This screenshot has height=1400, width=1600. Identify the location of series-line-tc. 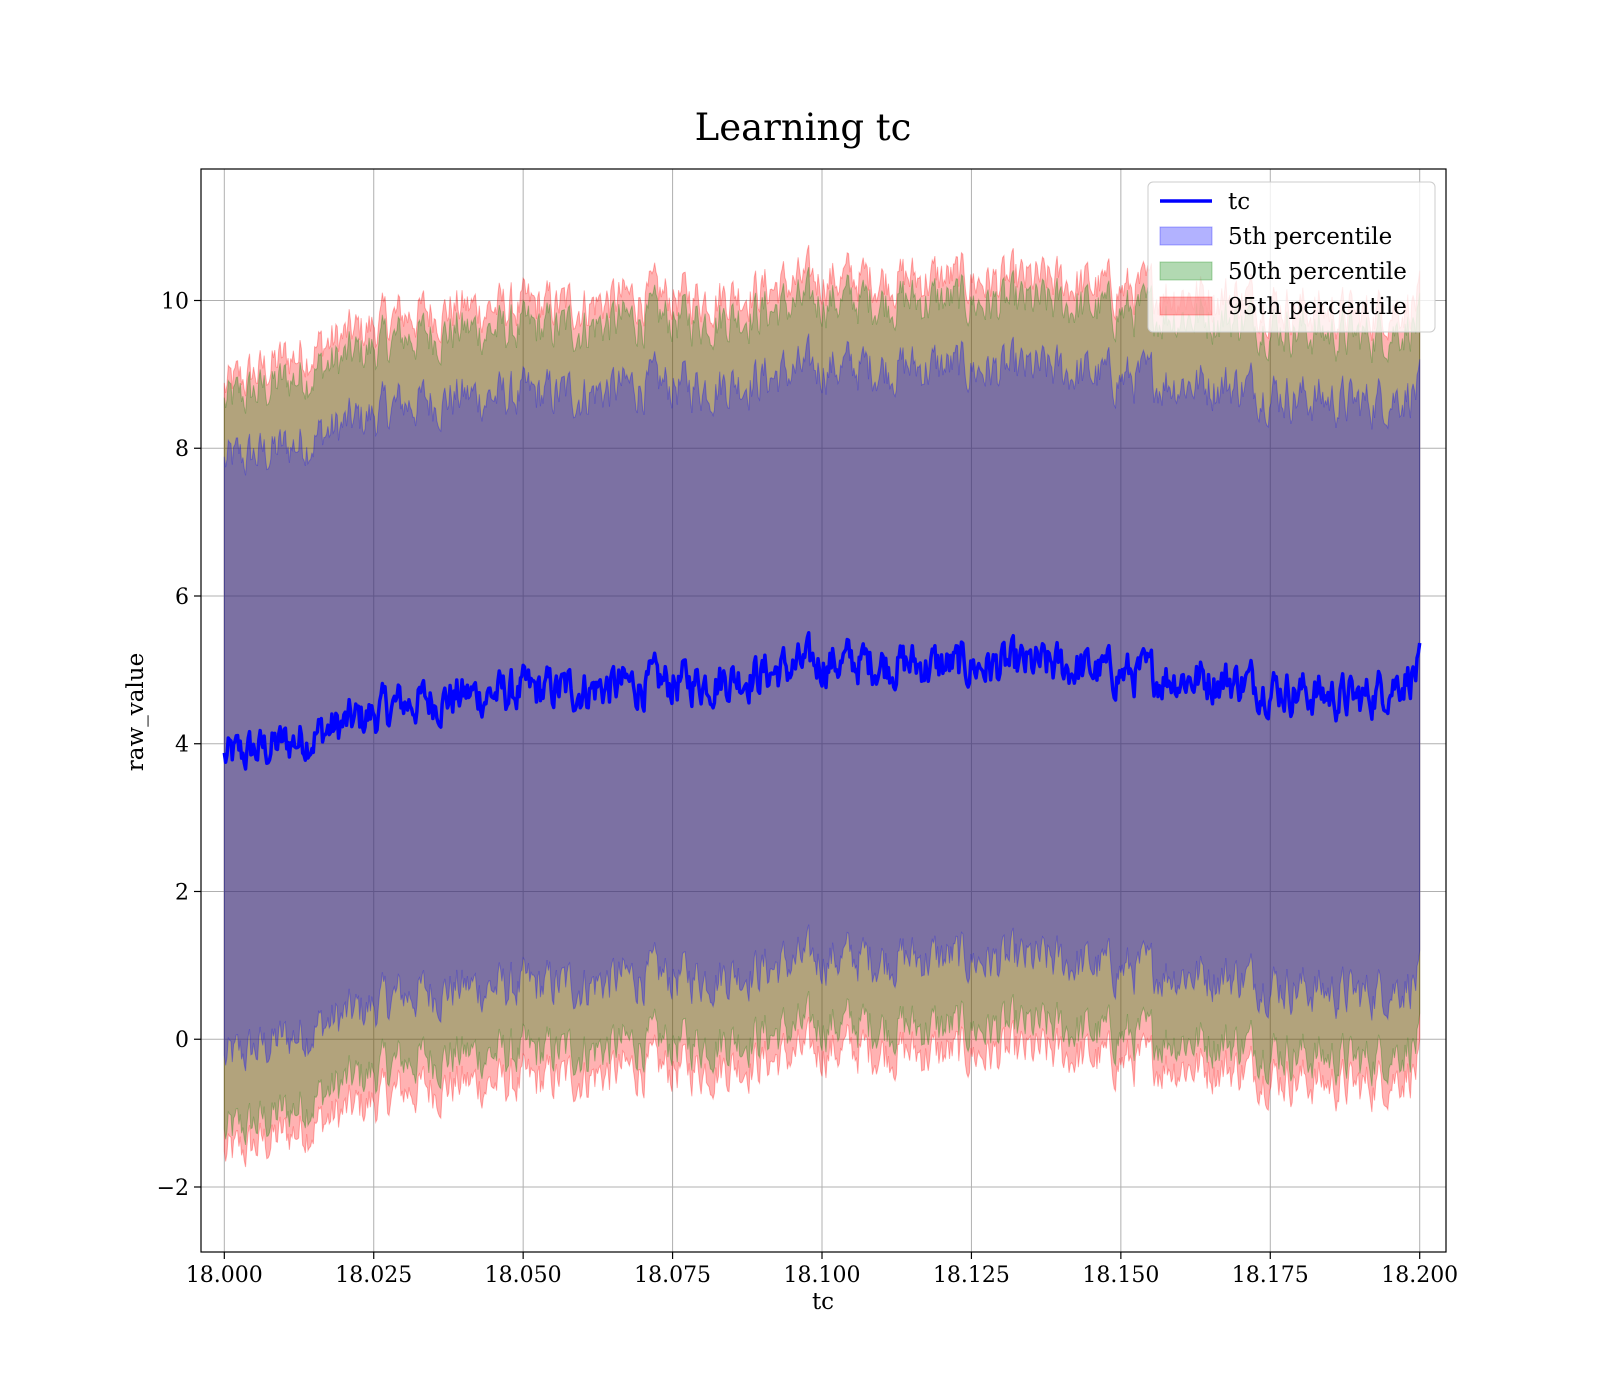
(822, 700).